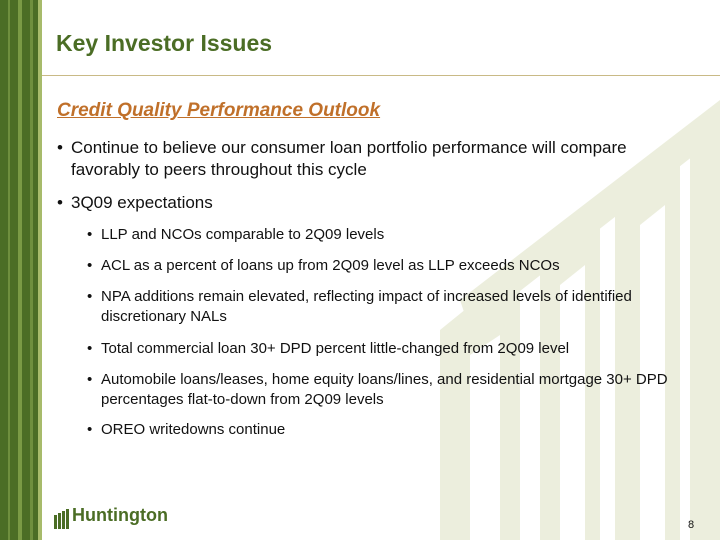  Describe the element at coordinates (120, 515) in the screenshot. I see `company-logo-text: Huntington` at that location.